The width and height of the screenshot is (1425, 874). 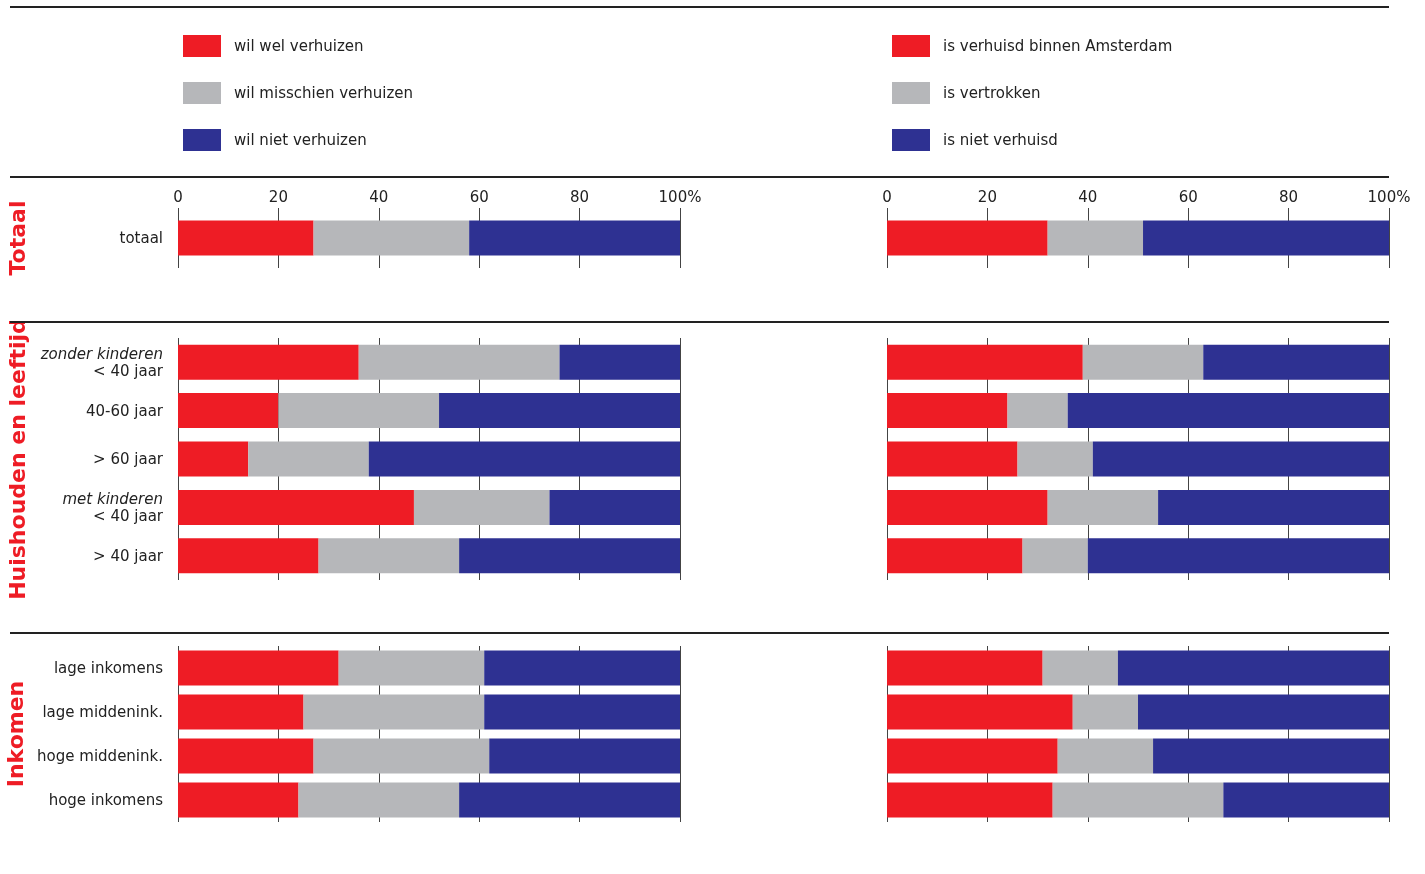 What do you see at coordinates (108, 668) in the screenshot?
I see `y-tick-label: lage inkomens` at bounding box center [108, 668].